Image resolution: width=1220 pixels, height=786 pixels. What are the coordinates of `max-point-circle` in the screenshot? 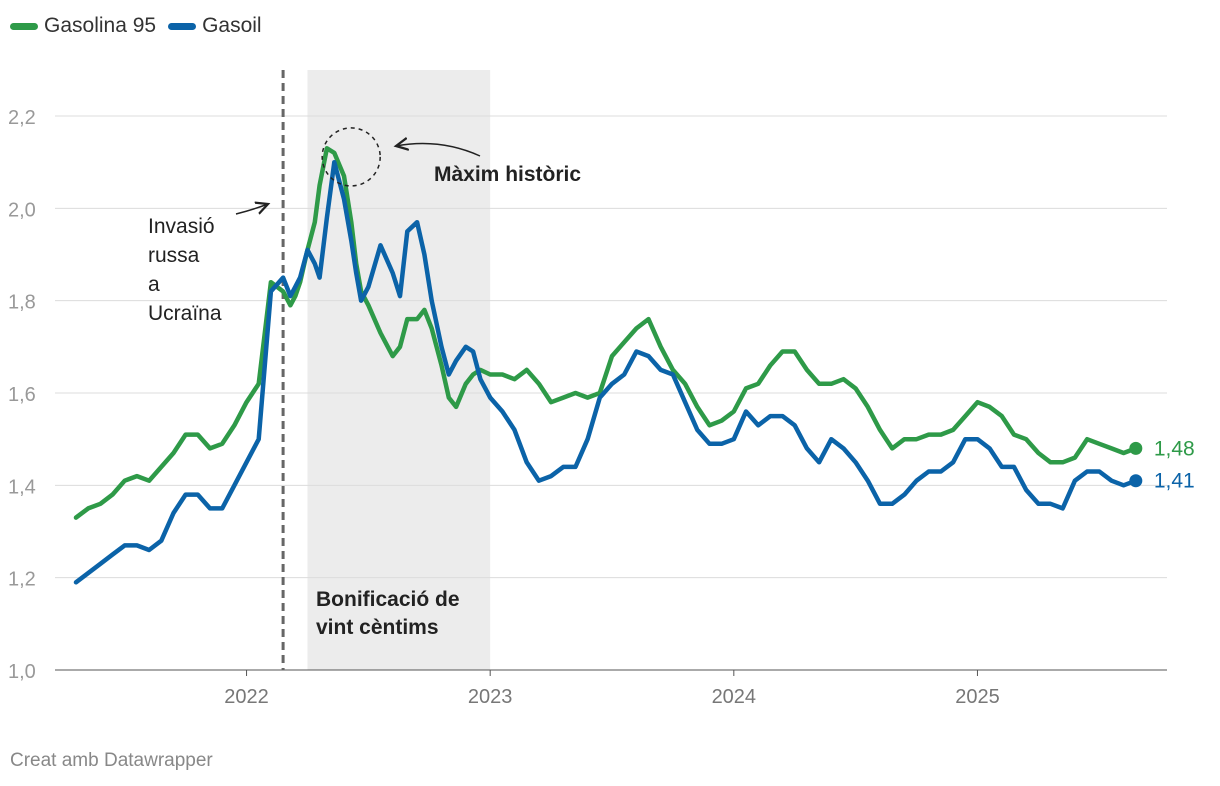 It's located at (351, 157).